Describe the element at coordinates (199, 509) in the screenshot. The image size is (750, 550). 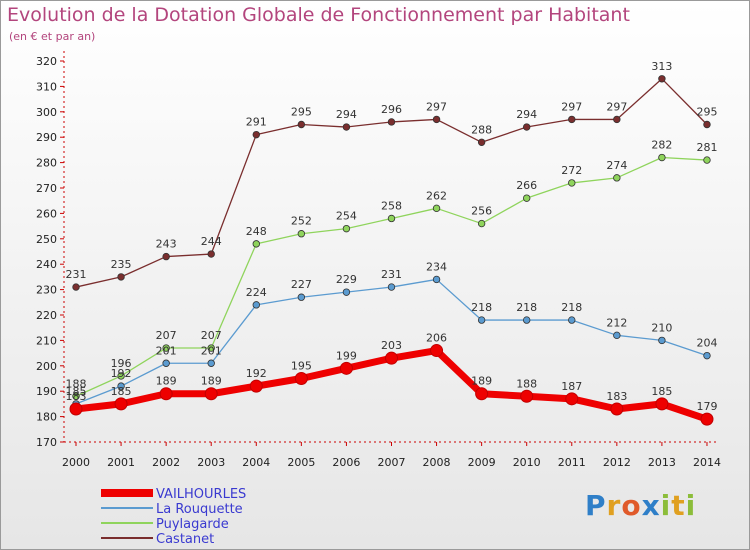
I see `legend-label: La Rouquette` at that location.